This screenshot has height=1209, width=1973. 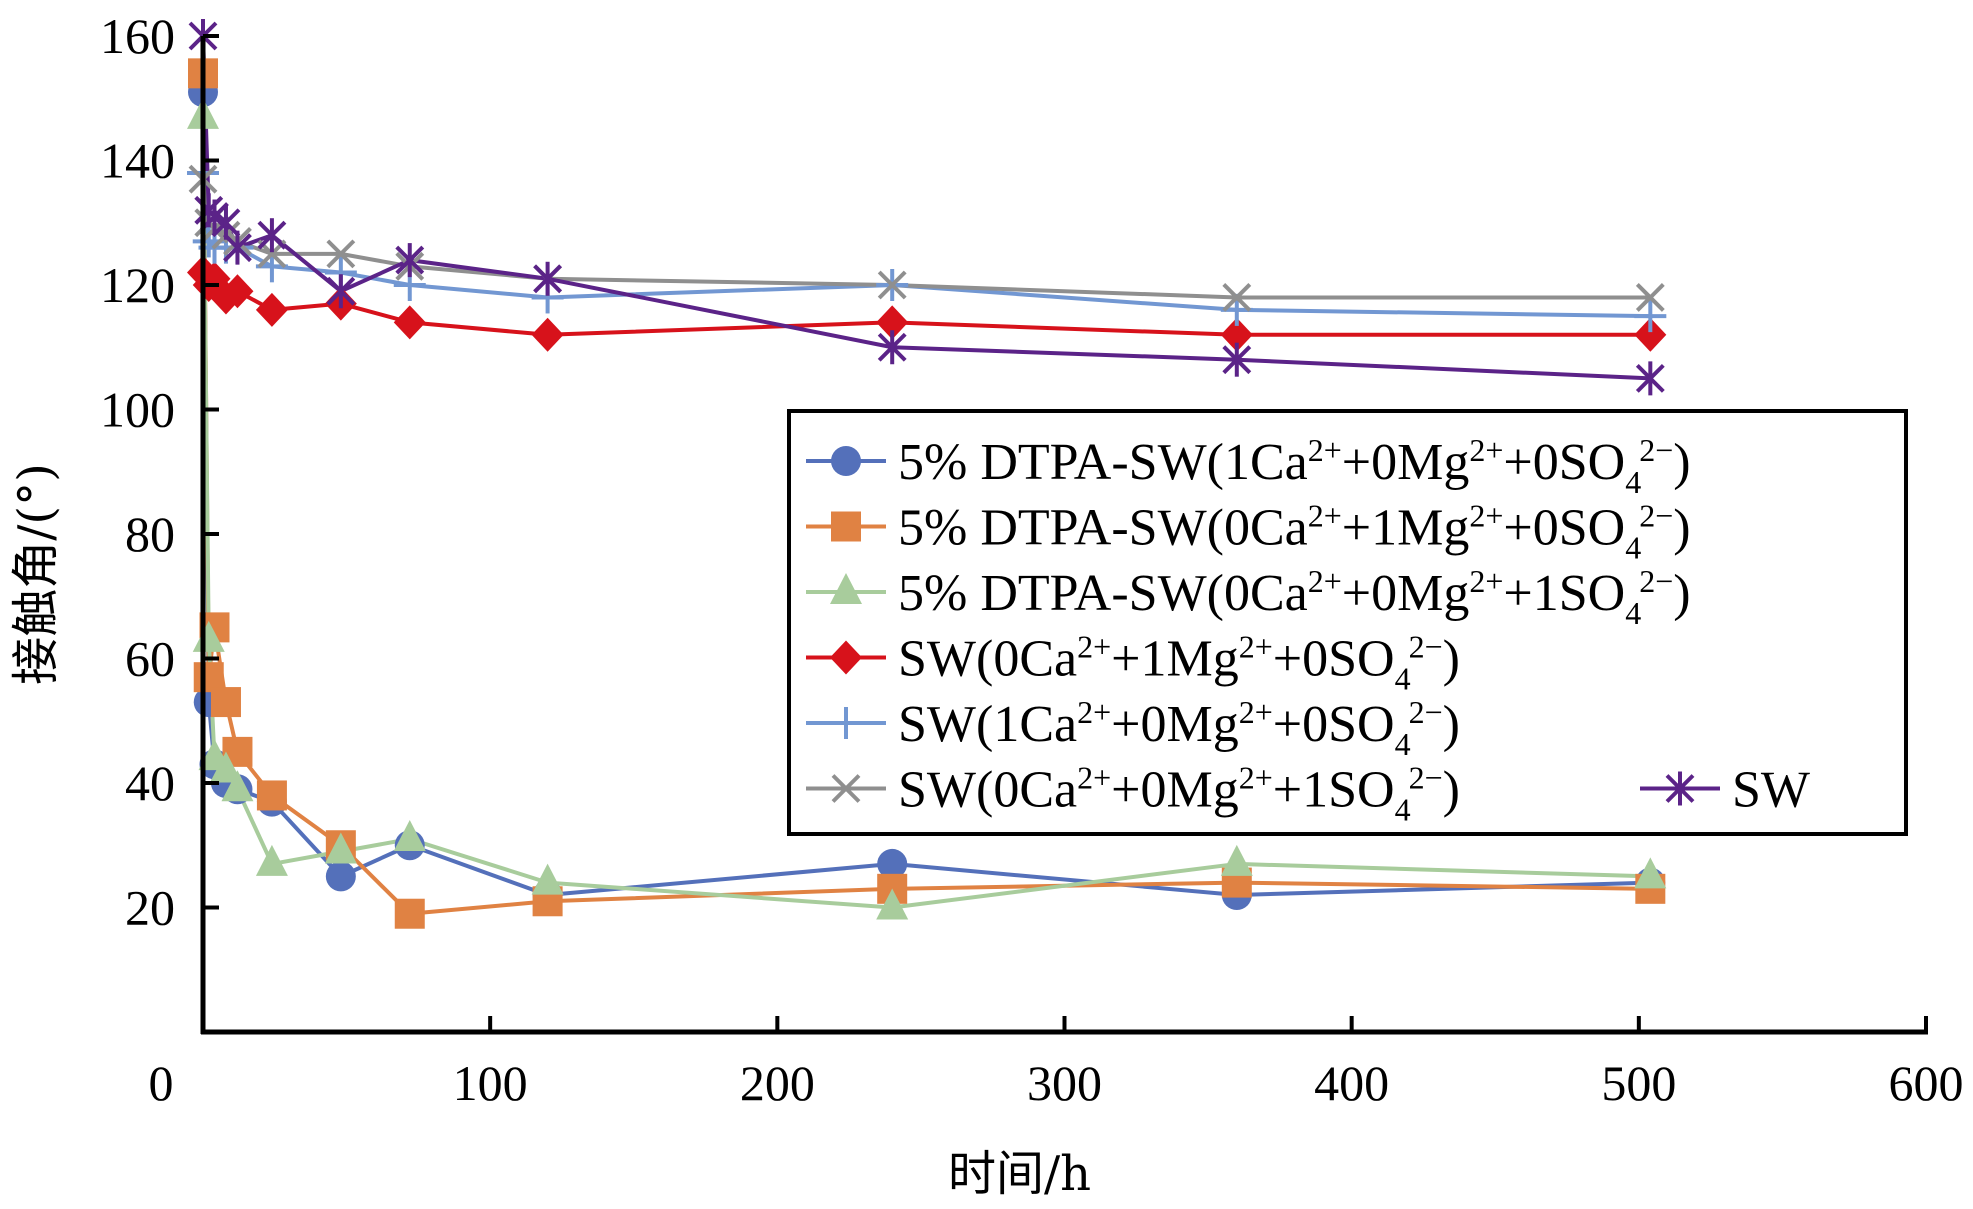 I want to click on x-tick-label: 500, so click(x=1638, y=1083).